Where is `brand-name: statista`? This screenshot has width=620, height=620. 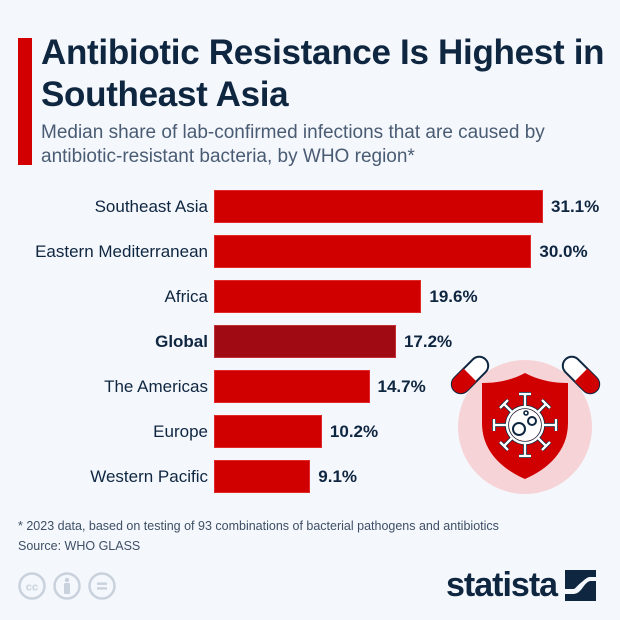
brand-name: statista is located at coordinates (502, 585).